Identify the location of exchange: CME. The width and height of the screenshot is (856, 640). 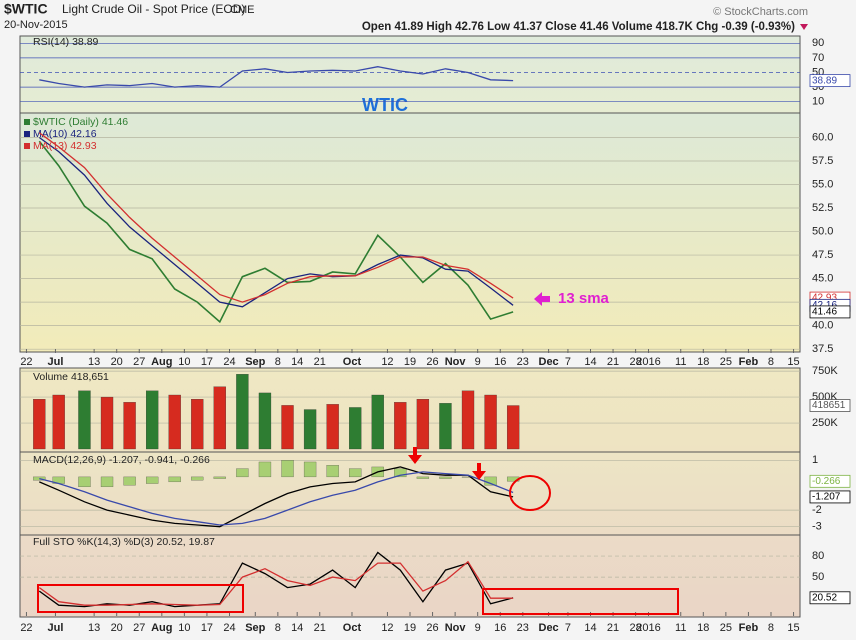
(242, 10).